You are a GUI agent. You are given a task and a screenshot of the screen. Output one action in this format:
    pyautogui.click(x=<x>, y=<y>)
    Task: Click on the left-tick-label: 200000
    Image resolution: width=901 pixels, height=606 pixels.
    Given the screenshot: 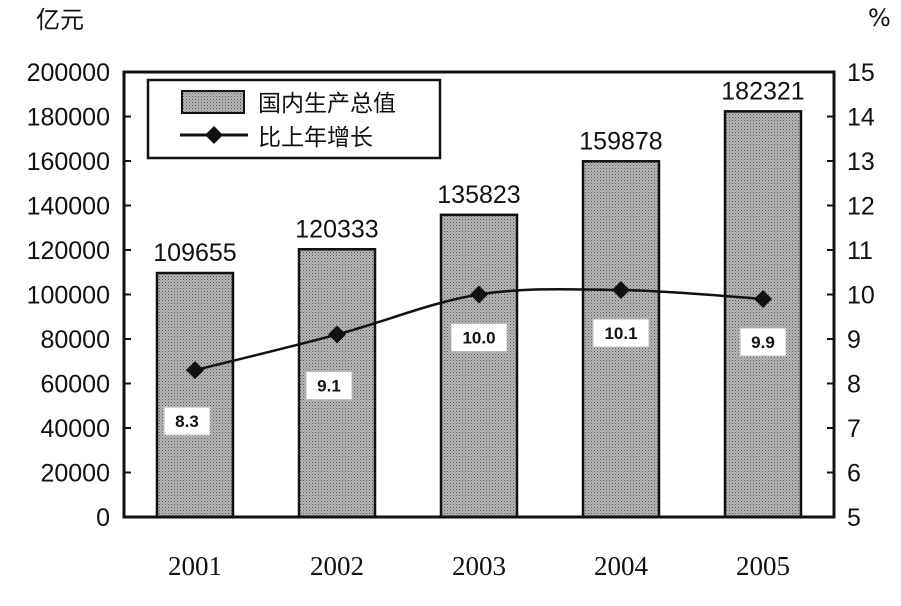 What is the action you would take?
    pyautogui.click(x=68, y=73)
    